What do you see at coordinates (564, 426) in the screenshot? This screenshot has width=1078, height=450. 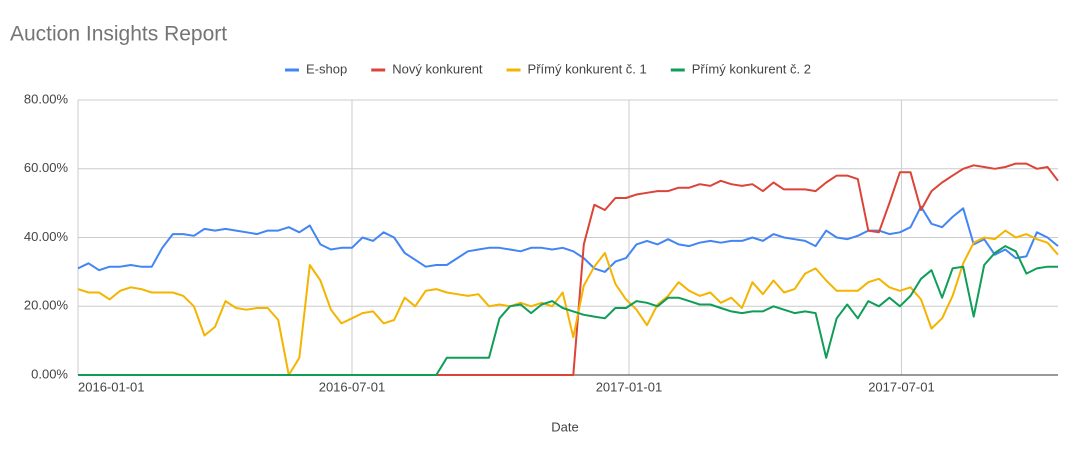 I see `x-axis-label: Date` at bounding box center [564, 426].